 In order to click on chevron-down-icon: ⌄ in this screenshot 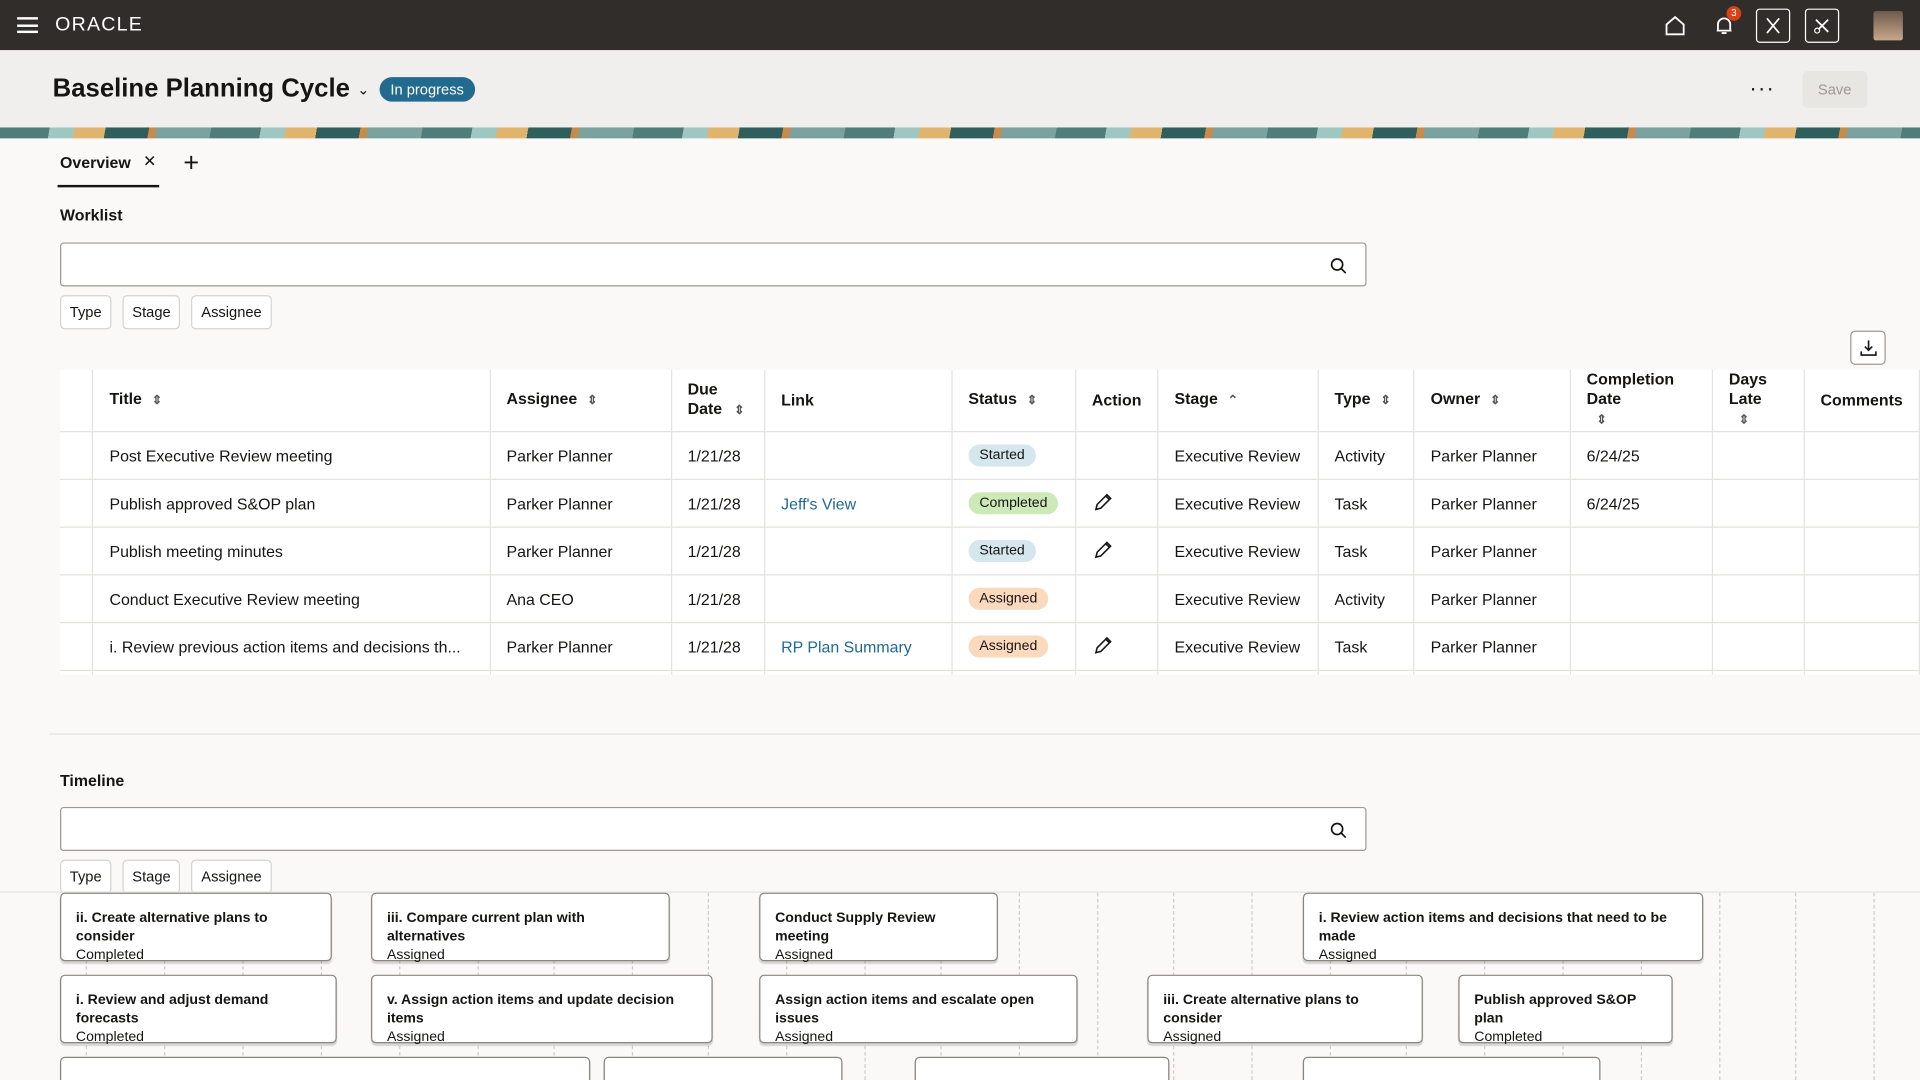, I will do `click(363, 89)`.